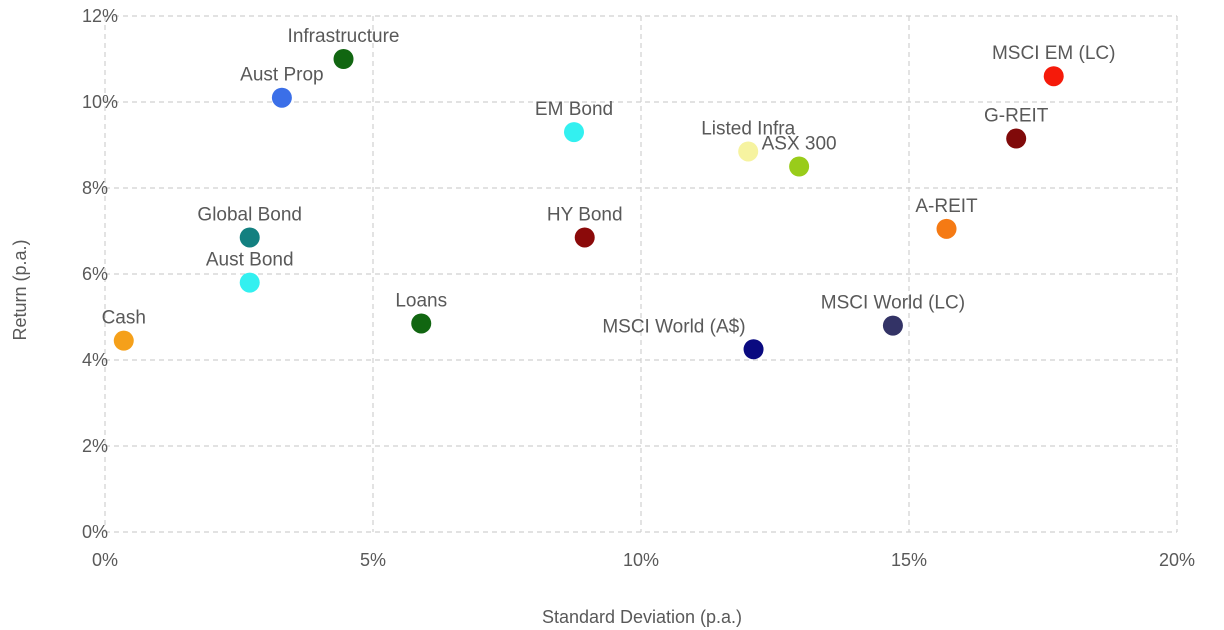 This screenshot has width=1224, height=630. What do you see at coordinates (95, 360) in the screenshot?
I see `y-tick-label: 4%` at bounding box center [95, 360].